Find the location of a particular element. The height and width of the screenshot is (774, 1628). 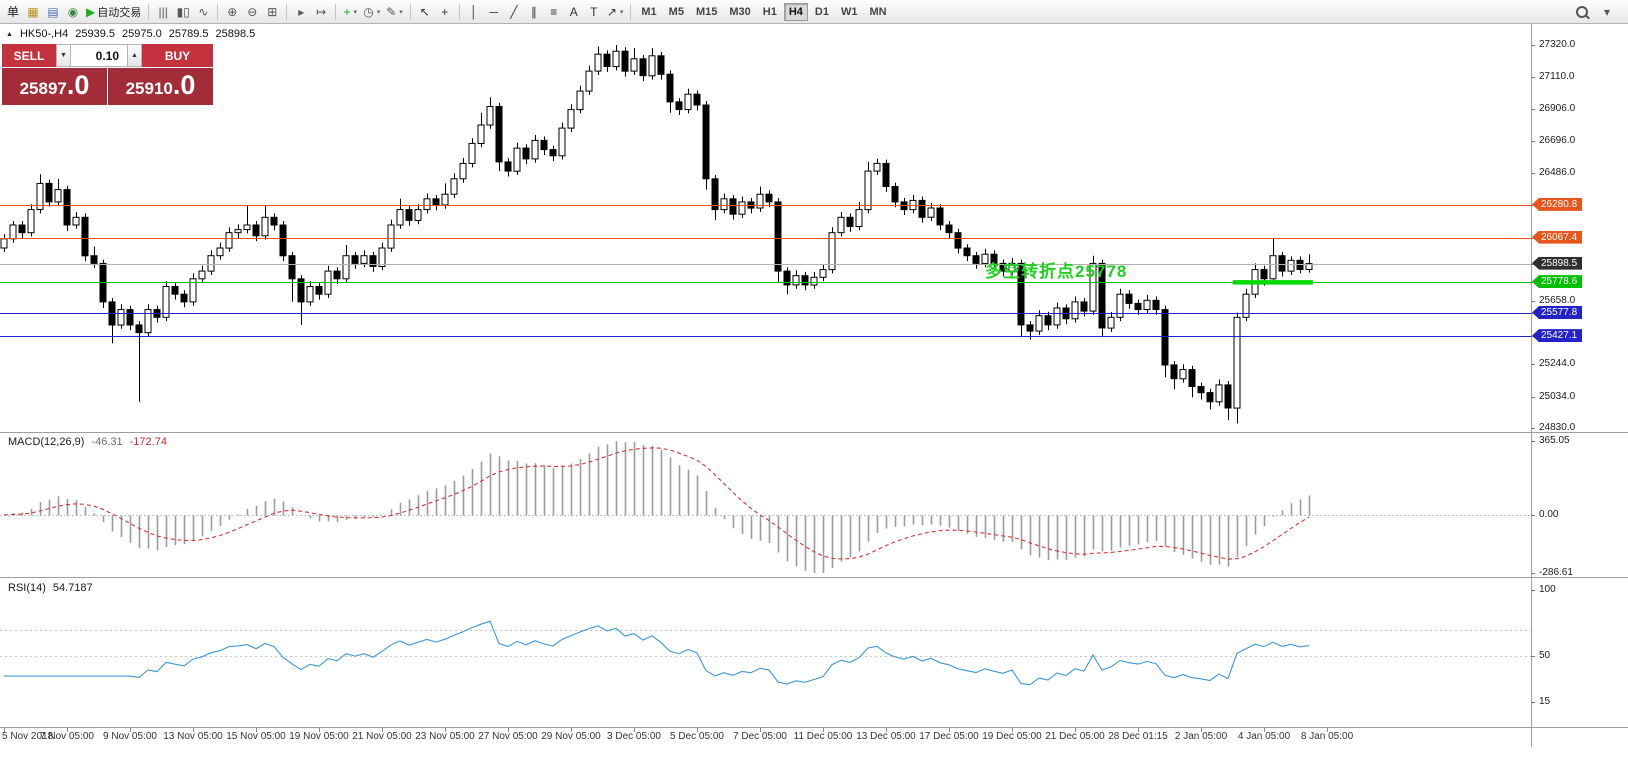

channel-icon: ∥ is located at coordinates (534, 12).